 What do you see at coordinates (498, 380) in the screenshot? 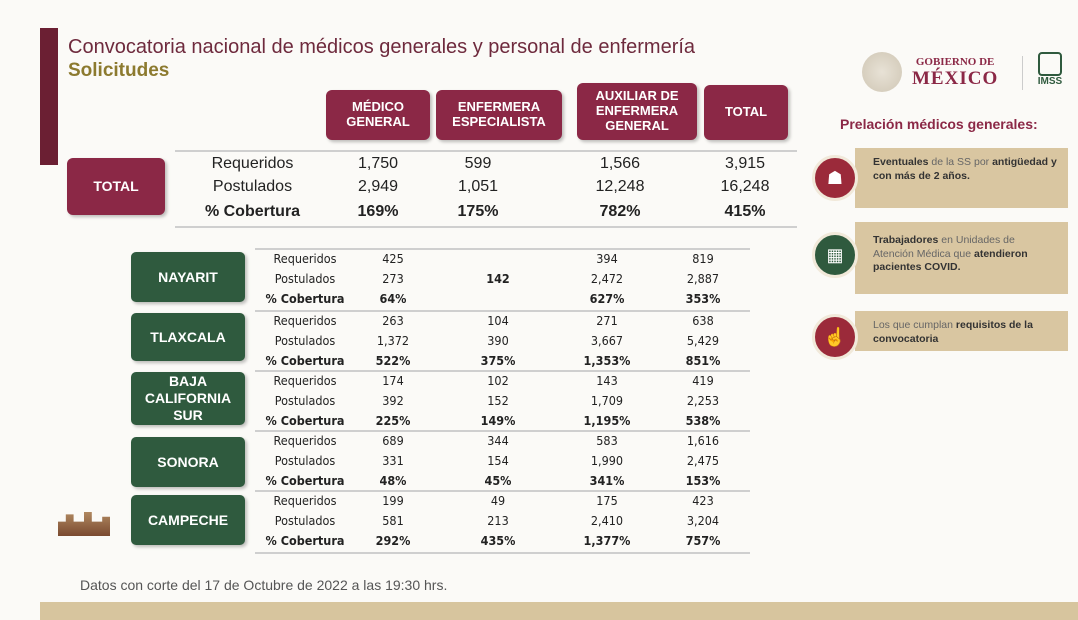
I see `state-cell: 102` at bounding box center [498, 380].